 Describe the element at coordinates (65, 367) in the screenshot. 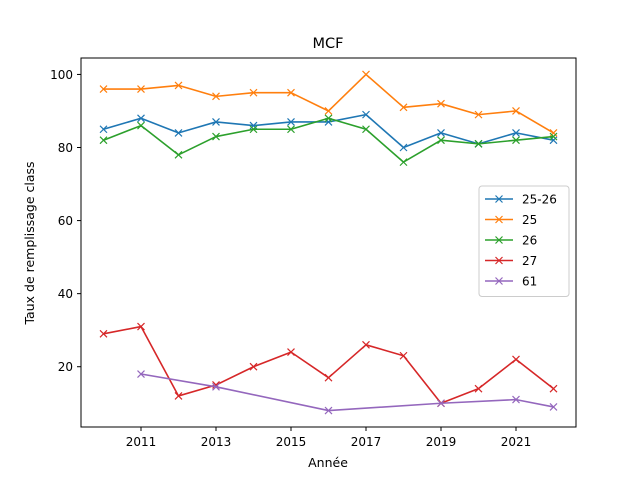

I see `y-tick-label: 20` at that location.